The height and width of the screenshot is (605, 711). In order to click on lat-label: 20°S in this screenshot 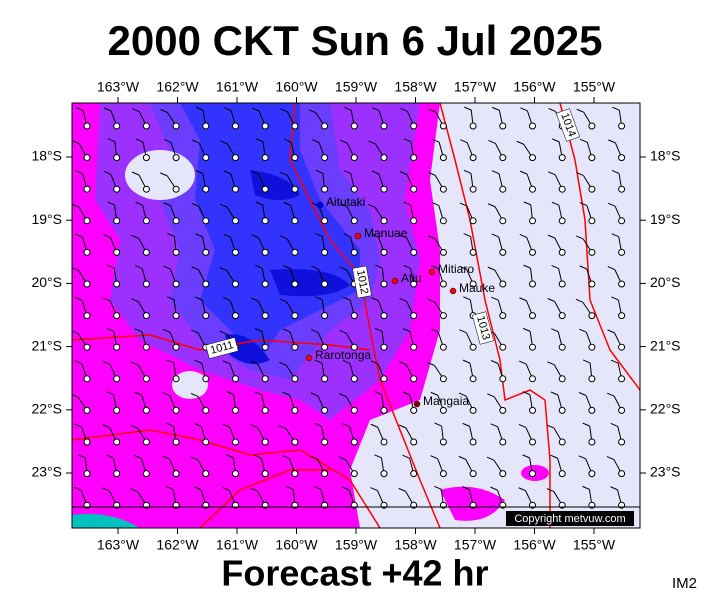, I will do `click(46, 282)`.